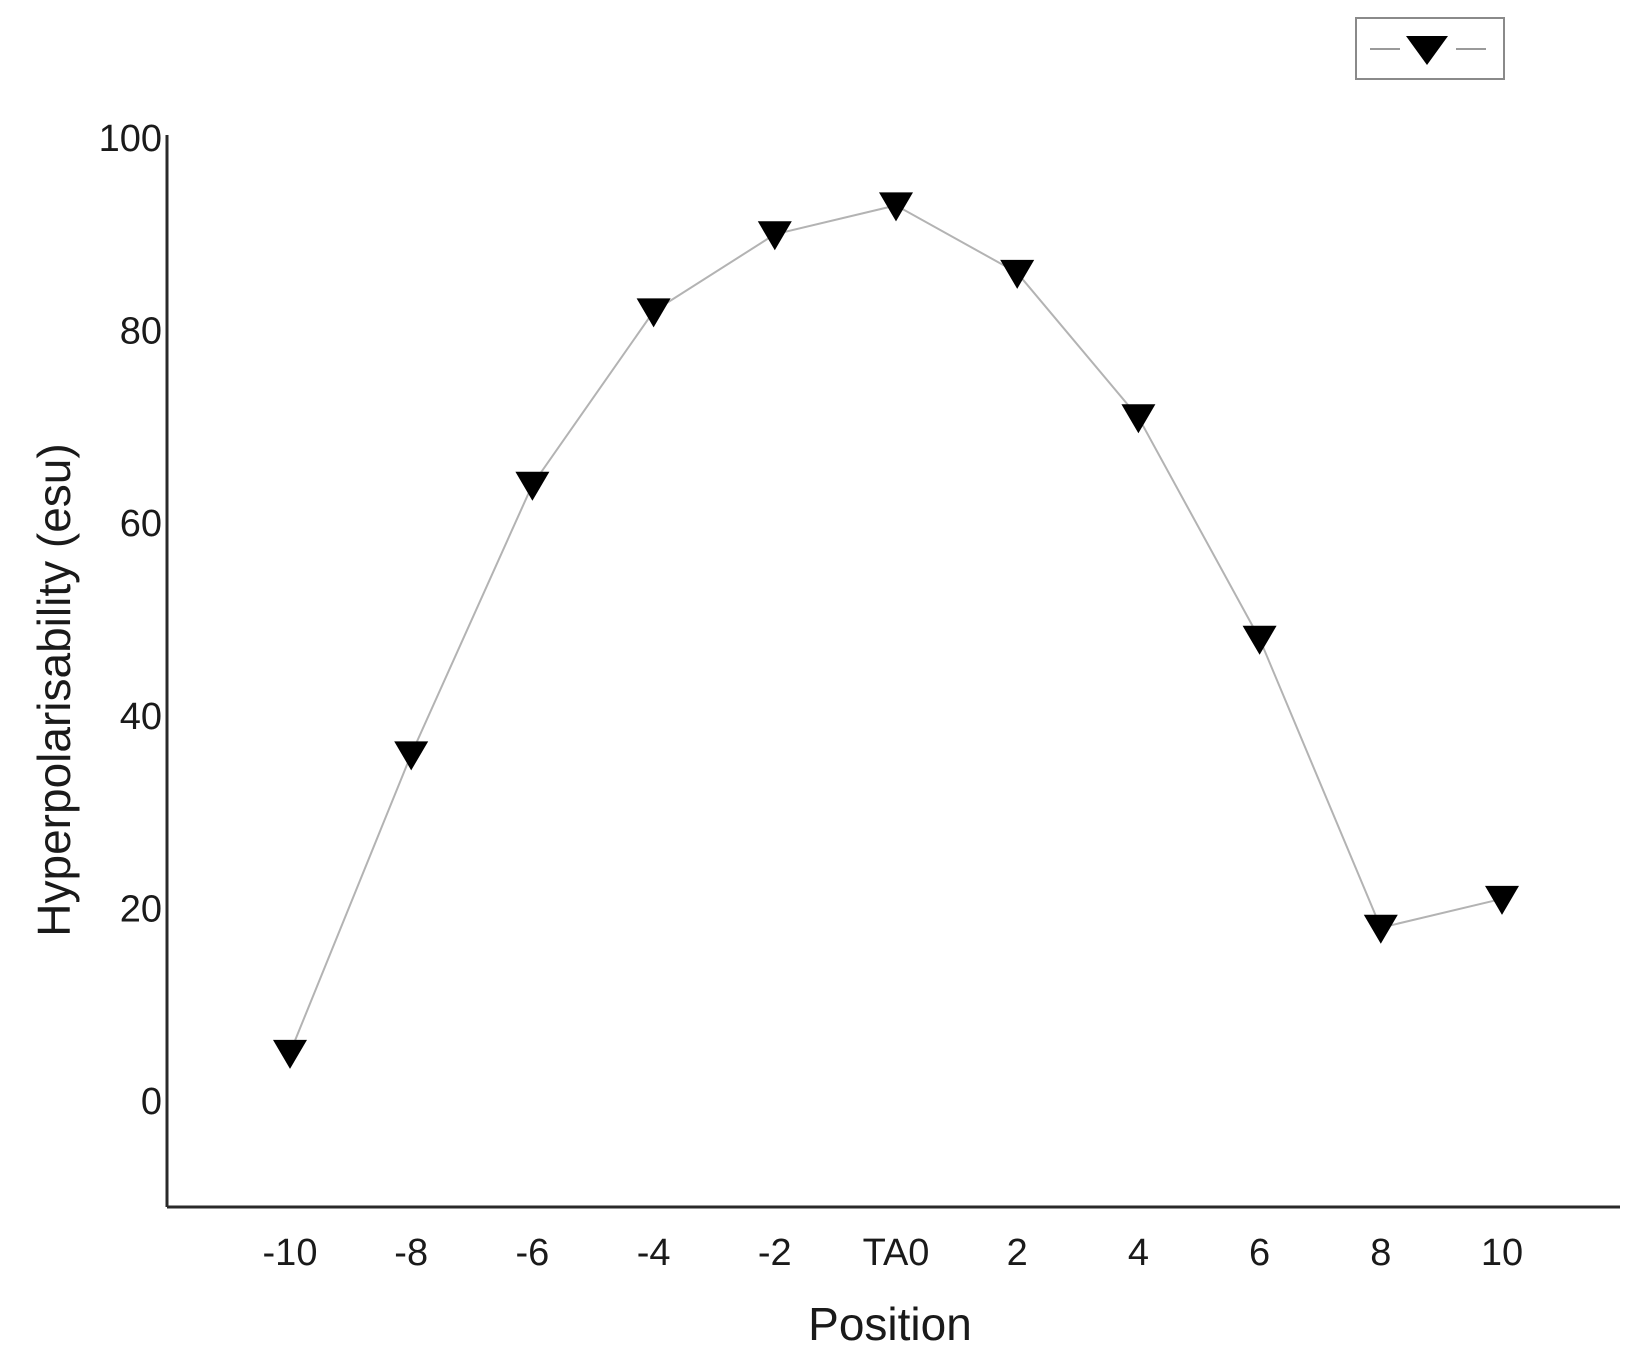 The height and width of the screenshot is (1363, 1629). What do you see at coordinates (533, 1253) in the screenshot?
I see `x-tick-label: -6` at bounding box center [533, 1253].